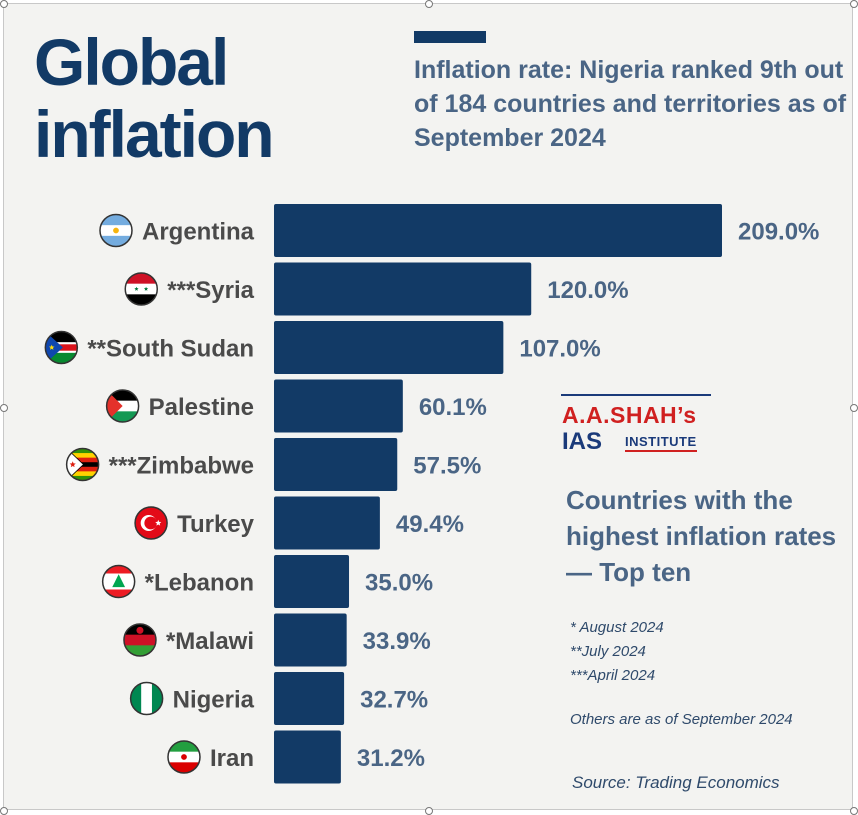  Describe the element at coordinates (447, 466) in the screenshot. I see `value-label: 57.5%` at that location.